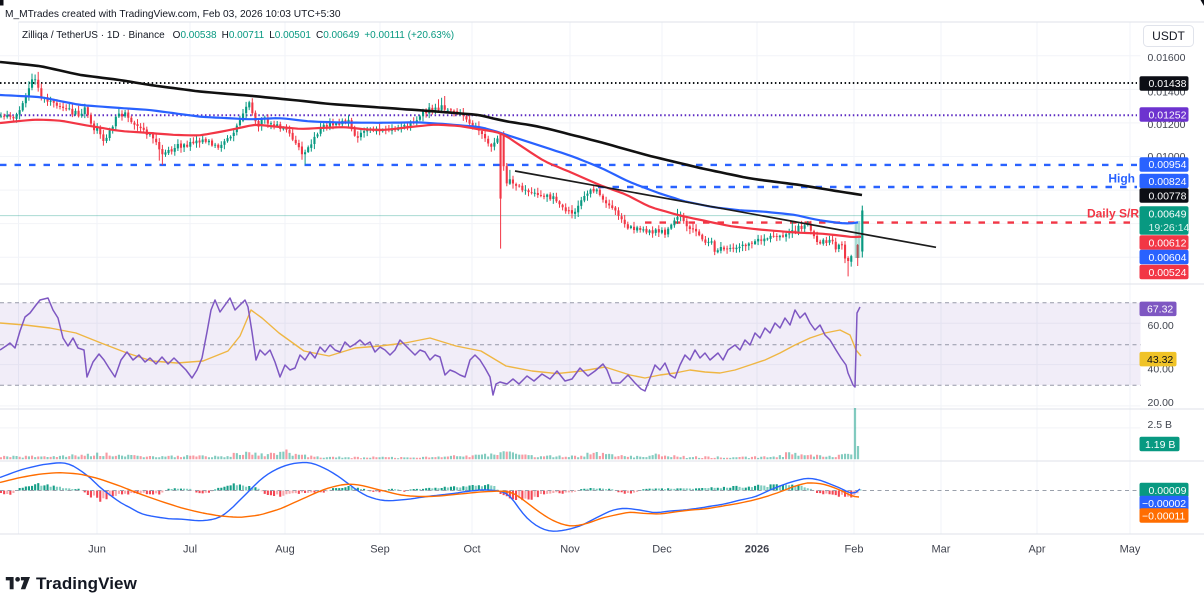  What do you see at coordinates (1167, 58) in the screenshot?
I see `svg-text: 0.01600` at bounding box center [1167, 58].